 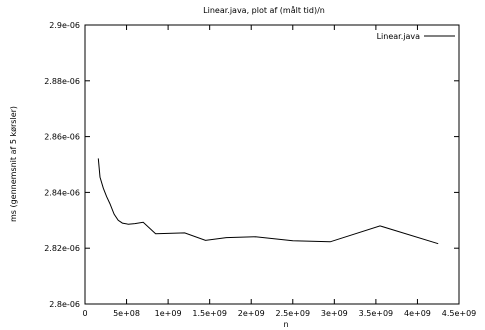 What do you see at coordinates (399, 36) in the screenshot?
I see `legend-label: Linear.java` at bounding box center [399, 36].